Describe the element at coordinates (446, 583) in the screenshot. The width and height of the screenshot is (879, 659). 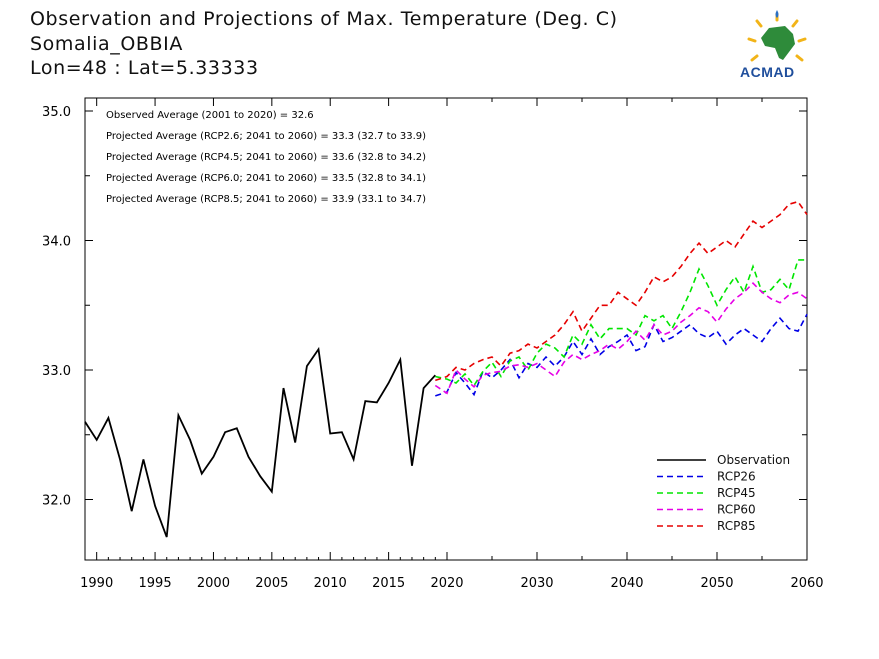
I see `x-tick-label: 2020` at that location.